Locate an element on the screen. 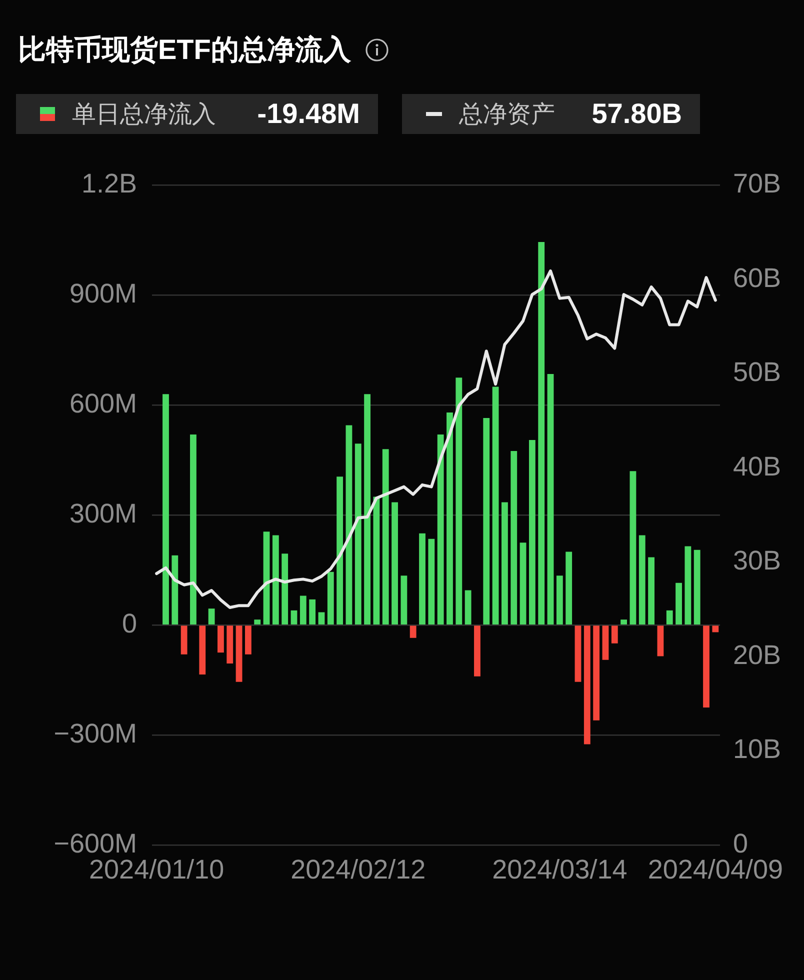 This screenshot has width=804, height=980. y2-tick-label: 30B is located at coordinates (757, 561).